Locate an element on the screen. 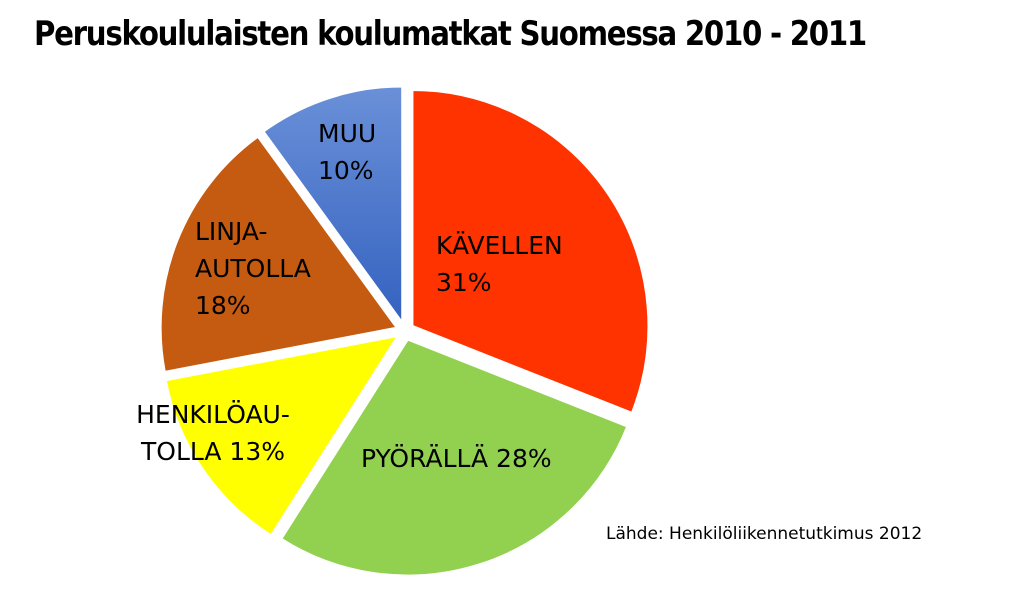  pie-slice-pyoralla is located at coordinates (454, 457).